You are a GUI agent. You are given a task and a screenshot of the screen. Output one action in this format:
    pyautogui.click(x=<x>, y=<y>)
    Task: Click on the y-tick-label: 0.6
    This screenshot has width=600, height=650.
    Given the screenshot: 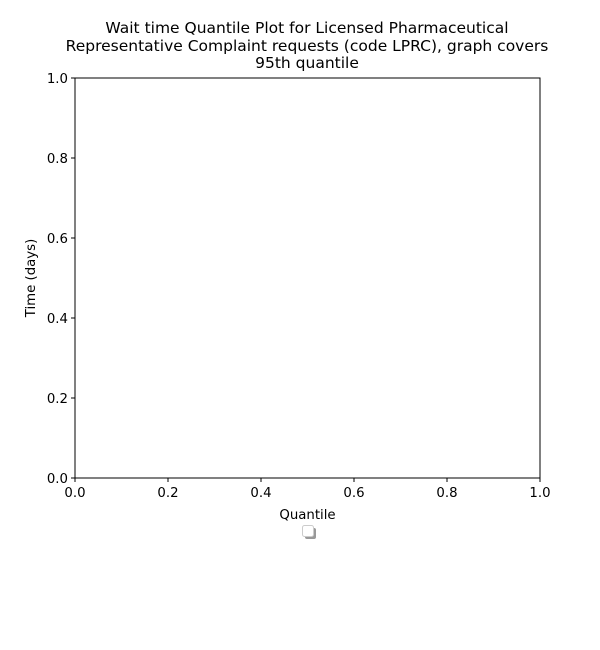 What is the action you would take?
    pyautogui.click(x=57, y=239)
    